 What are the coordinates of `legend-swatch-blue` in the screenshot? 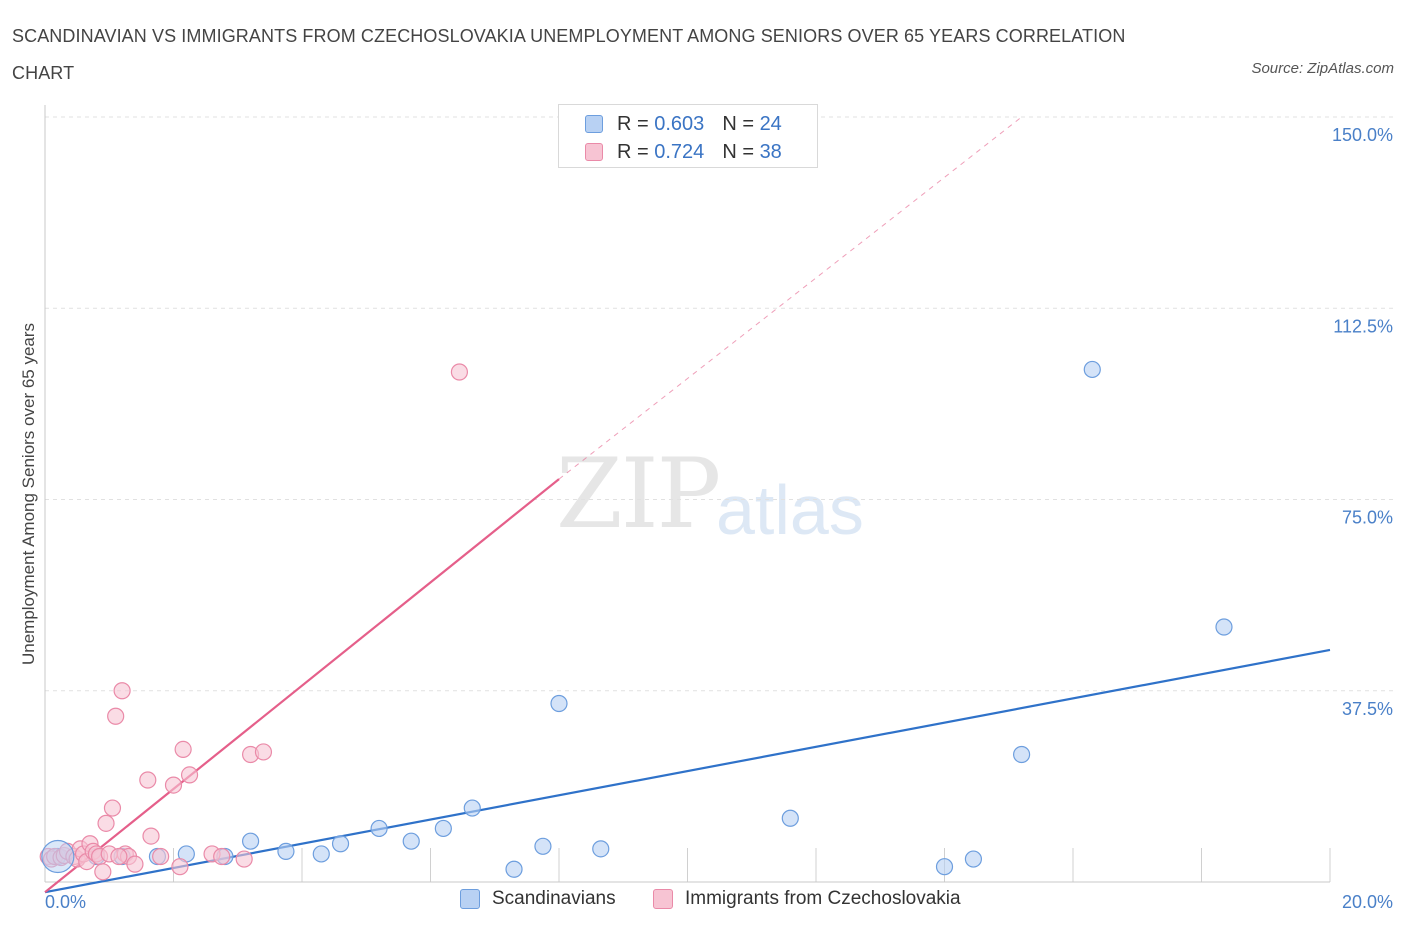 It's located at (594, 124).